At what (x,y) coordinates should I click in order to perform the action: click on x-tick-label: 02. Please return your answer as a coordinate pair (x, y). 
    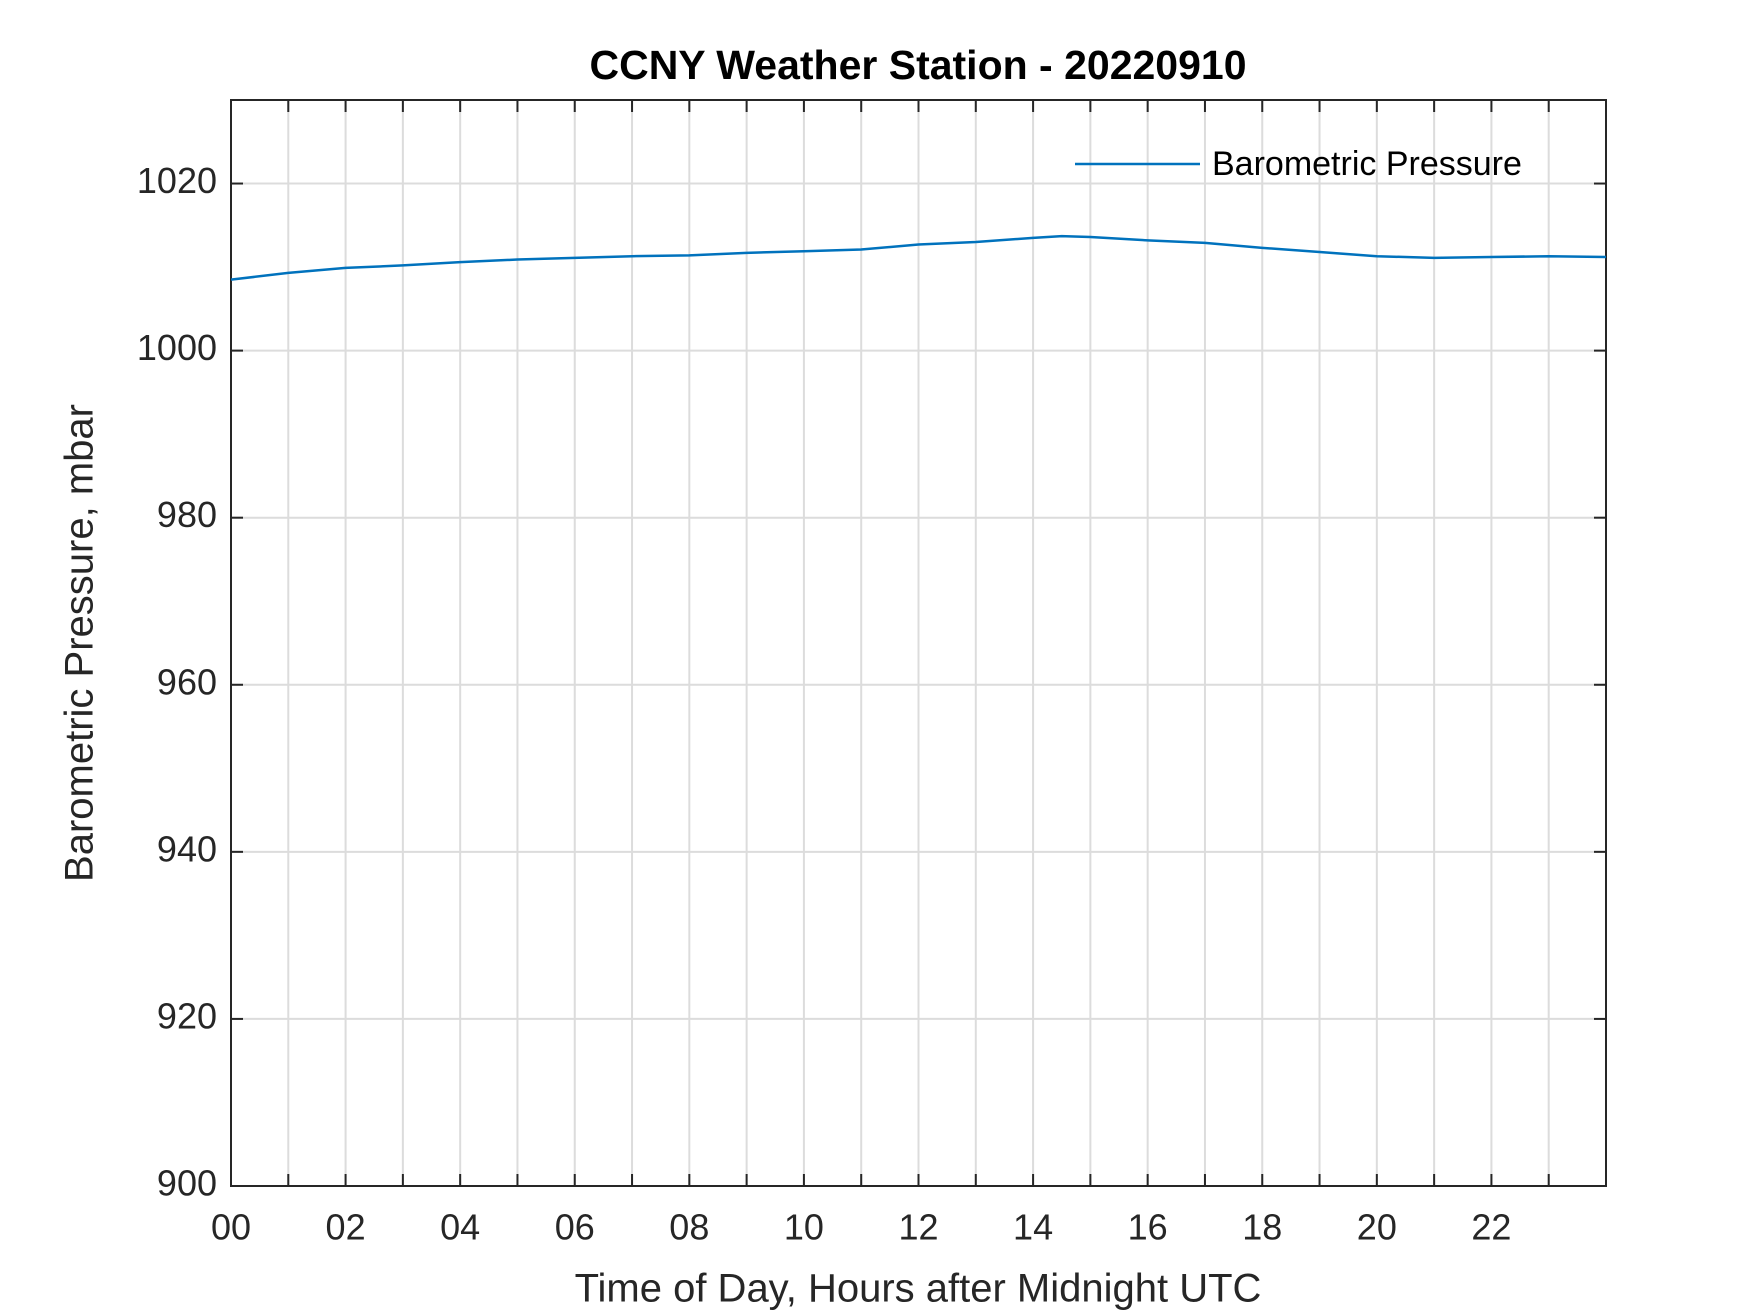
    Looking at the image, I should click on (346, 1227).